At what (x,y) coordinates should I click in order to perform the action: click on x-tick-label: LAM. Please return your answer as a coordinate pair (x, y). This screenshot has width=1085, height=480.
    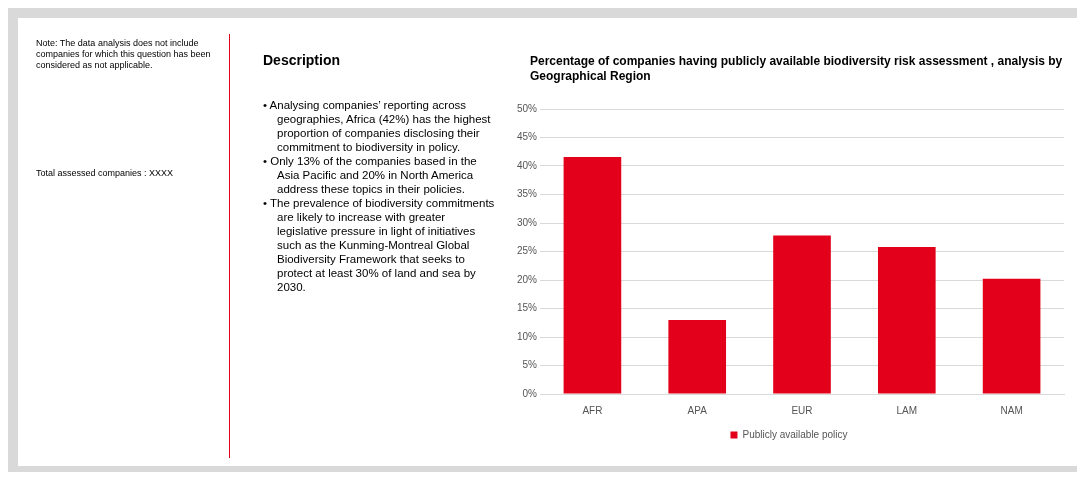
    Looking at the image, I should click on (907, 410).